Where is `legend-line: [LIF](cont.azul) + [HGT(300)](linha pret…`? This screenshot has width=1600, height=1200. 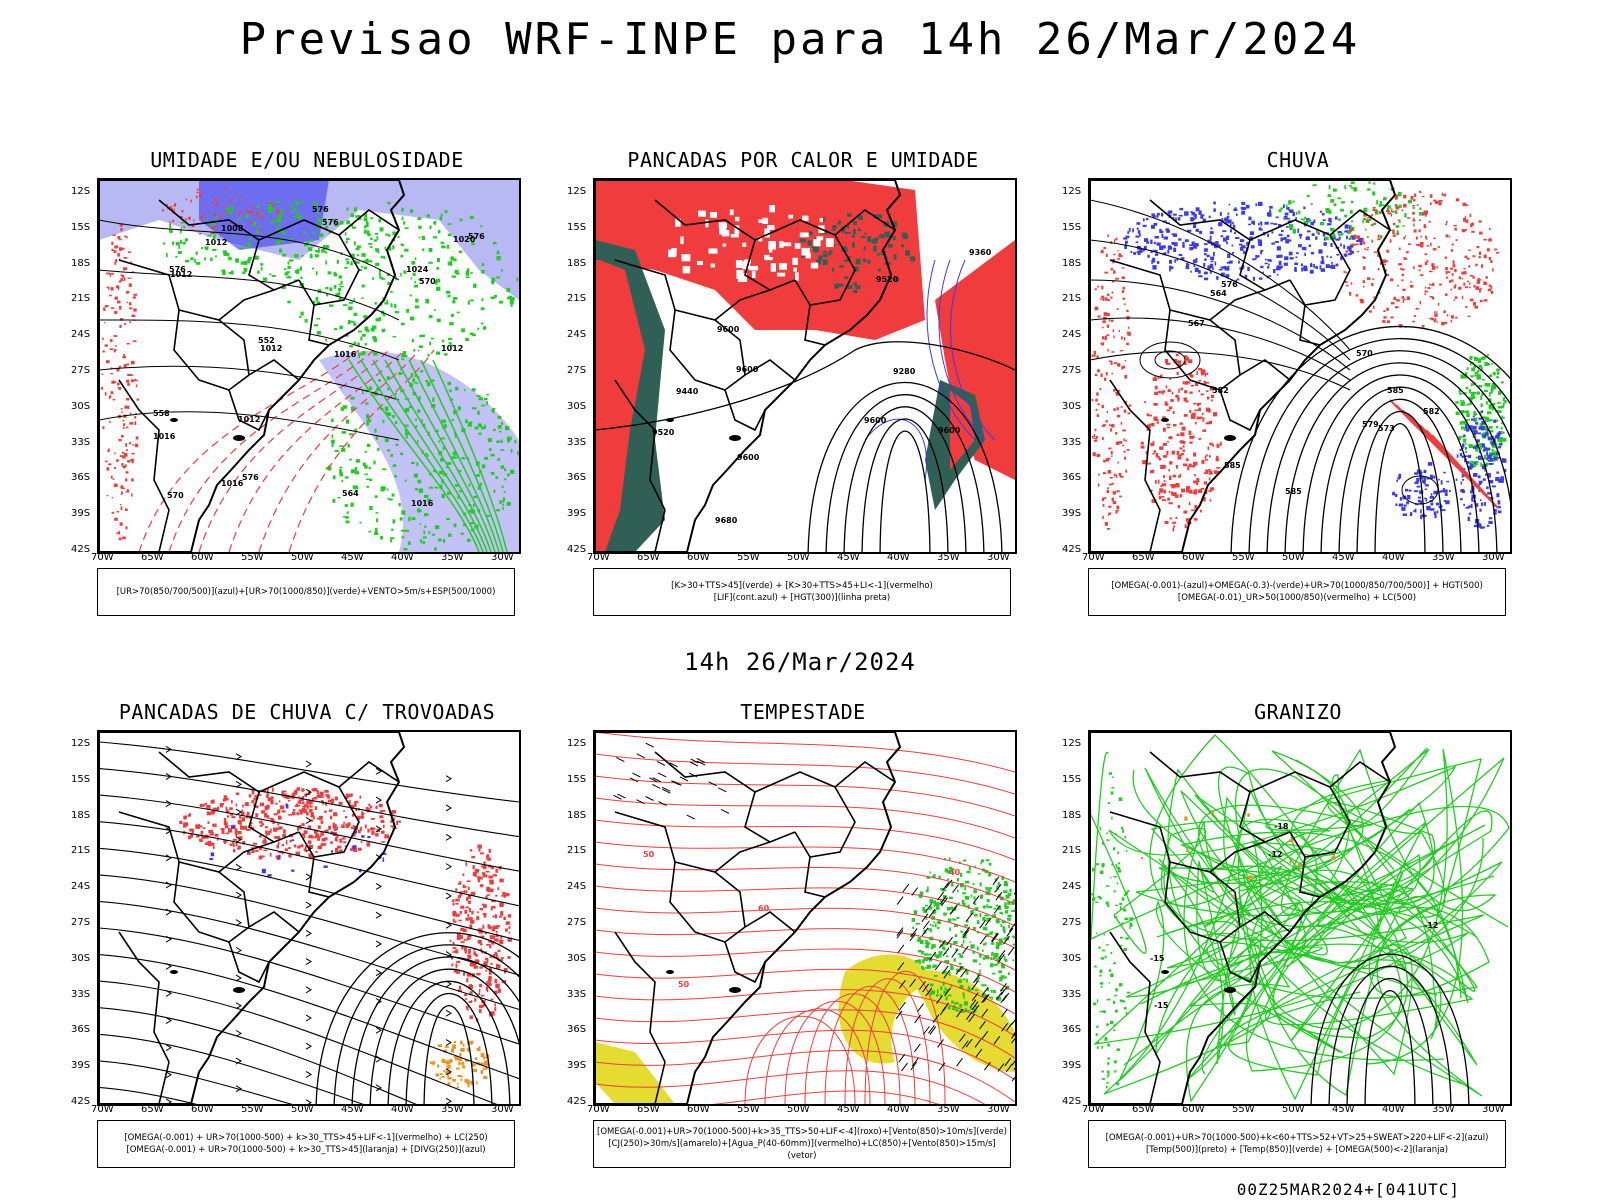
legend-line: [LIF](cont.azul) + [HGT(300)](linha pret… is located at coordinates (802, 598).